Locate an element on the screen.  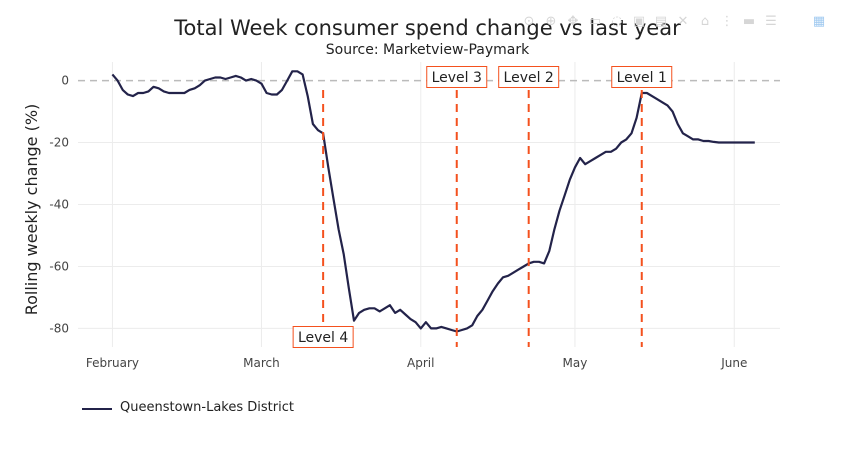
level-label: Level 1 is located at coordinates (642, 78).